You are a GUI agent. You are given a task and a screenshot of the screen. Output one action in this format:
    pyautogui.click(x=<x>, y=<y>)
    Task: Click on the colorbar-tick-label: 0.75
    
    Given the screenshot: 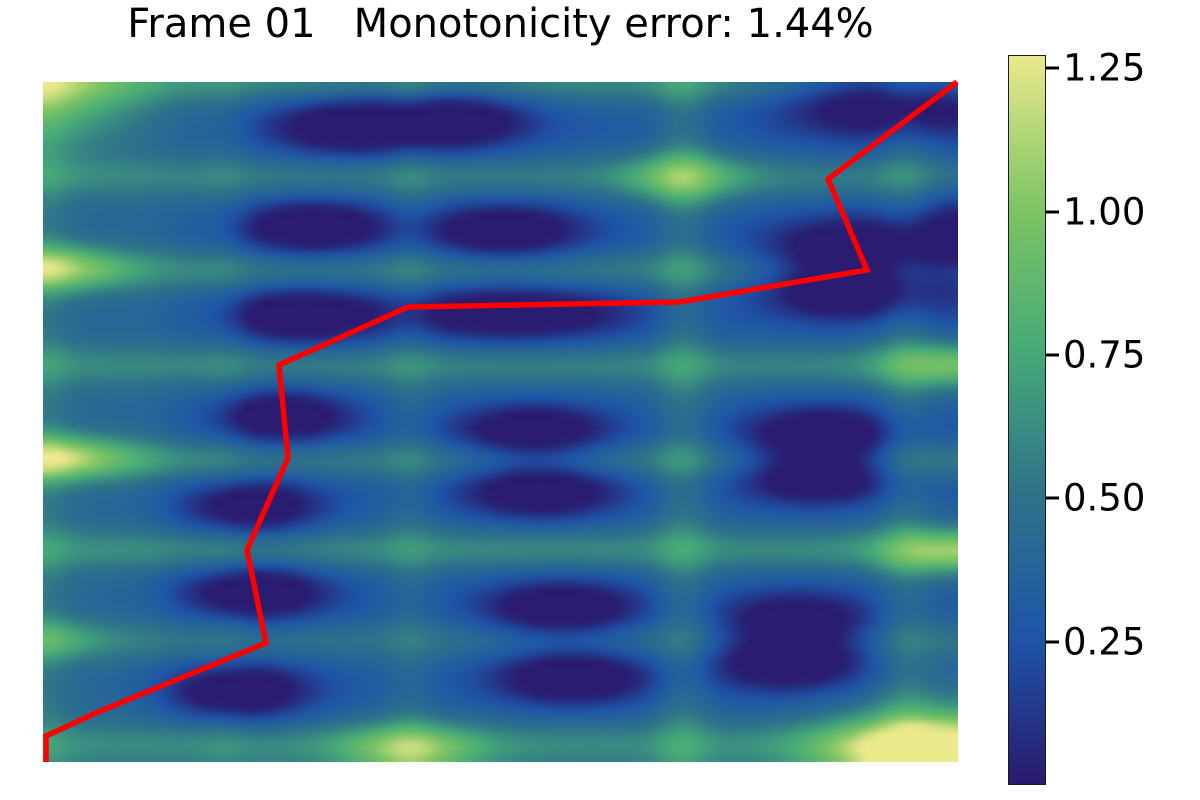 What is the action you would take?
    pyautogui.click(x=1104, y=355)
    